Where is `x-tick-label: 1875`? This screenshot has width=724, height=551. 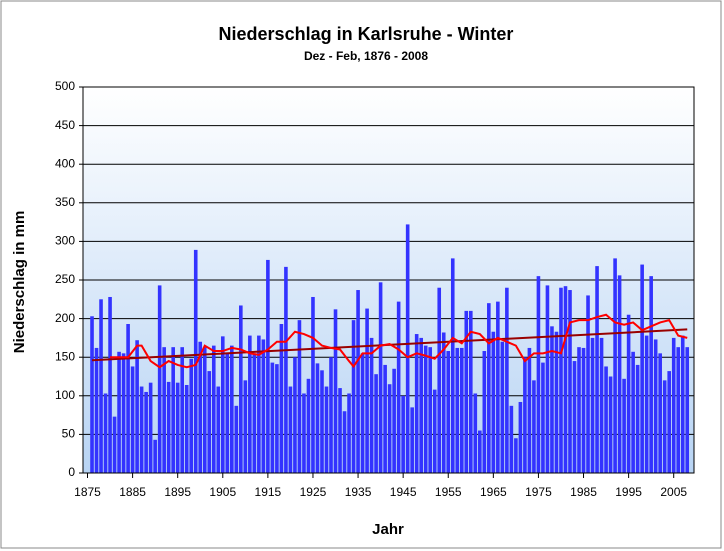
x-tick-label: 1875 is located at coordinates (87, 492).